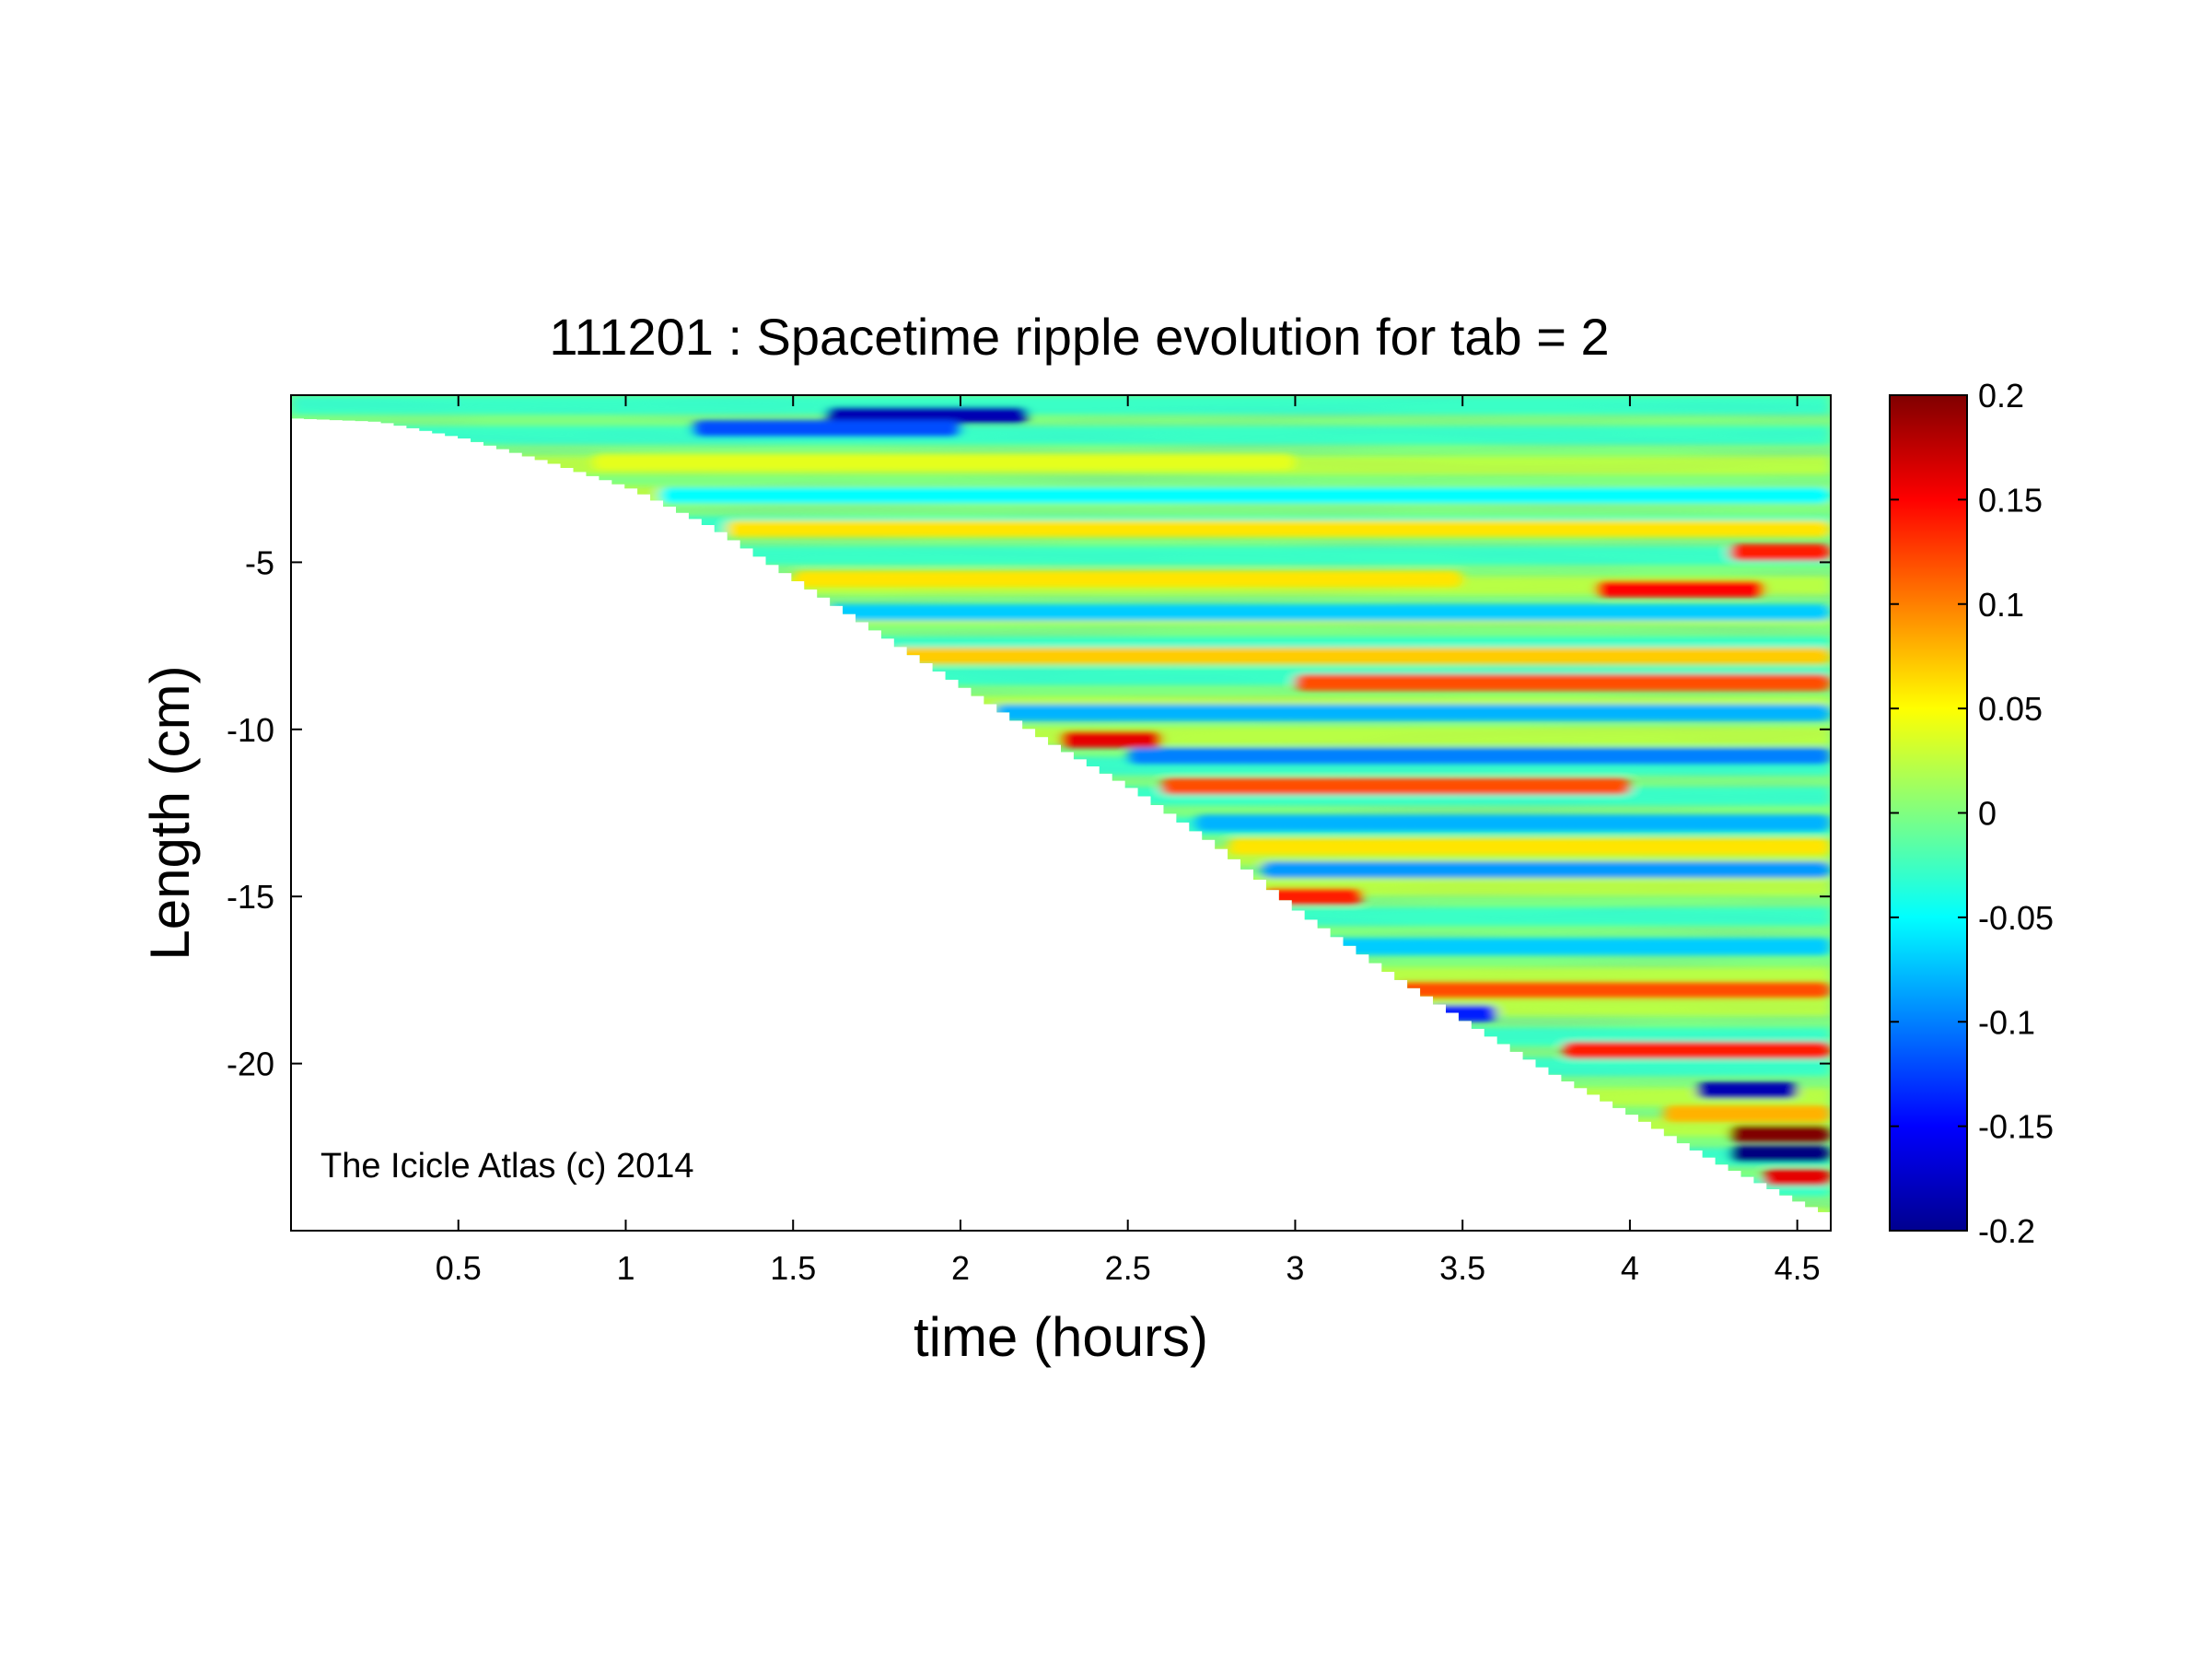 This screenshot has width=2212, height=1659. I want to click on colorbar-tick-label: 0, so click(1988, 814).